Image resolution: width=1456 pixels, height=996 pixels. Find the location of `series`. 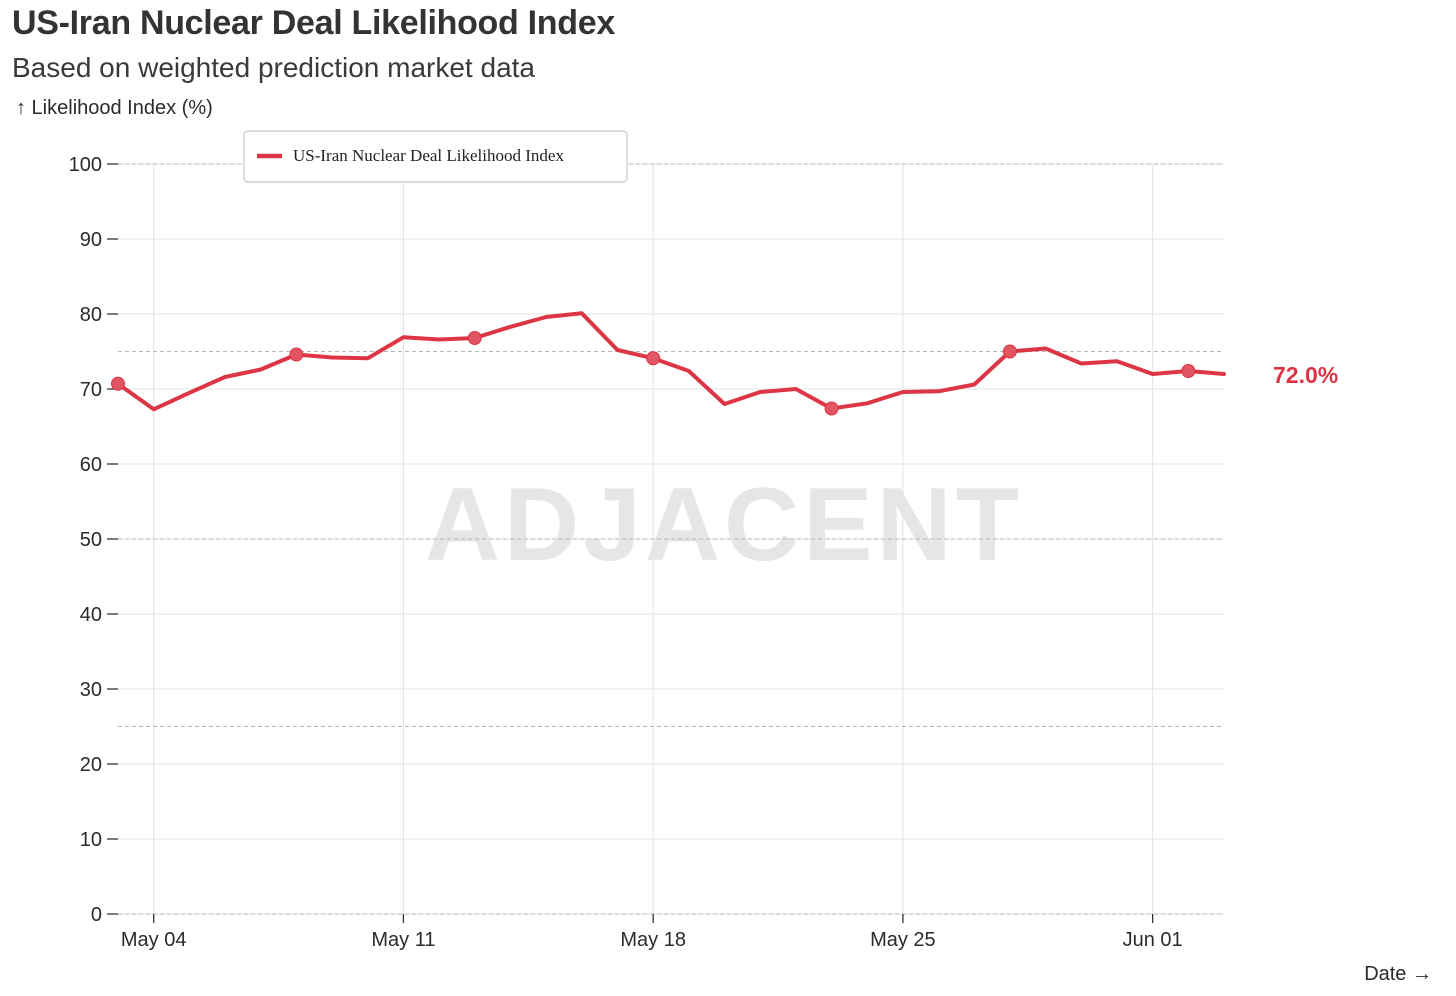

series is located at coordinates (668, 363).